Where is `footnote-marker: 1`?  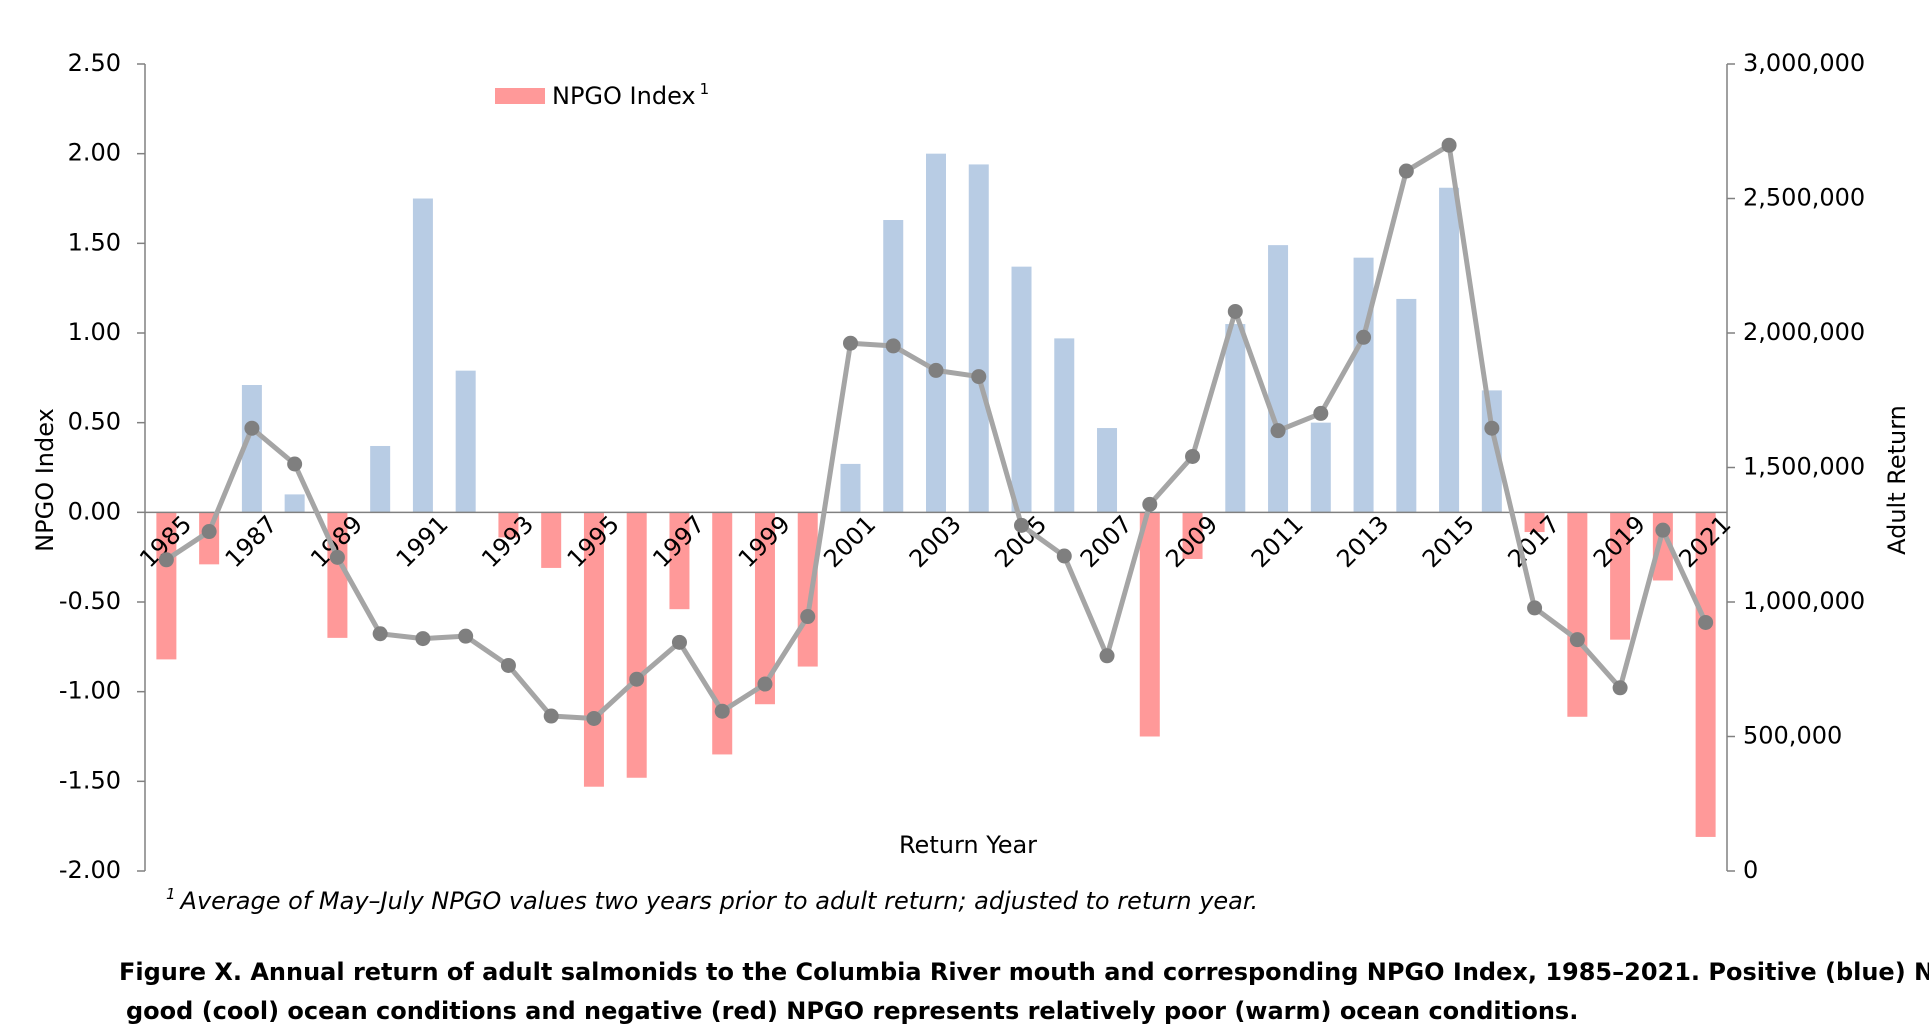 footnote-marker: 1 is located at coordinates (171, 894).